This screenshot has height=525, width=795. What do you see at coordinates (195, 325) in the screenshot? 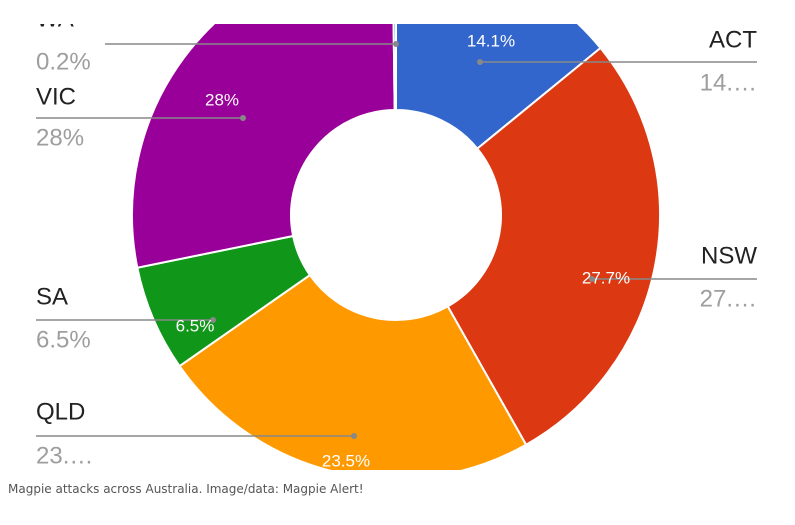
I see `data-label: 6.5%` at bounding box center [195, 325].